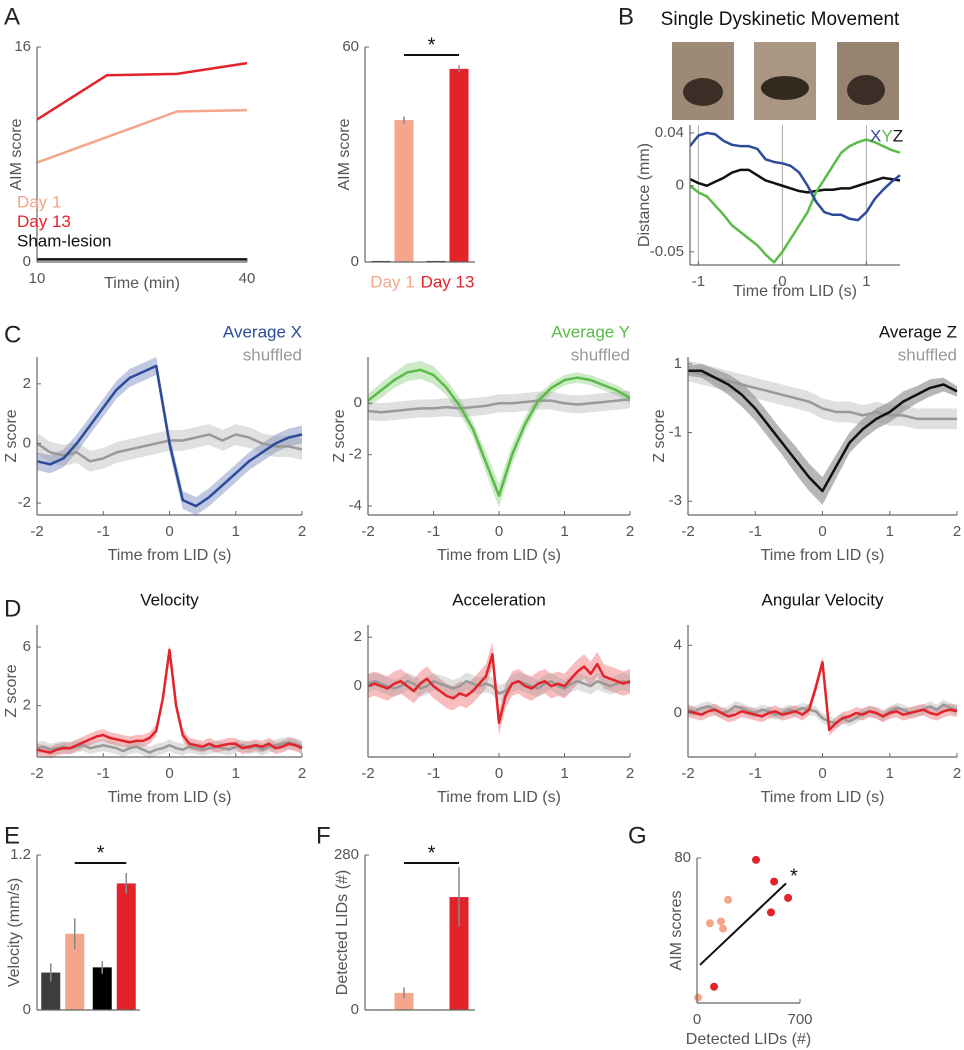 This screenshot has width=964, height=1050. I want to click on x-axis-label: Time (min), so click(142, 283).